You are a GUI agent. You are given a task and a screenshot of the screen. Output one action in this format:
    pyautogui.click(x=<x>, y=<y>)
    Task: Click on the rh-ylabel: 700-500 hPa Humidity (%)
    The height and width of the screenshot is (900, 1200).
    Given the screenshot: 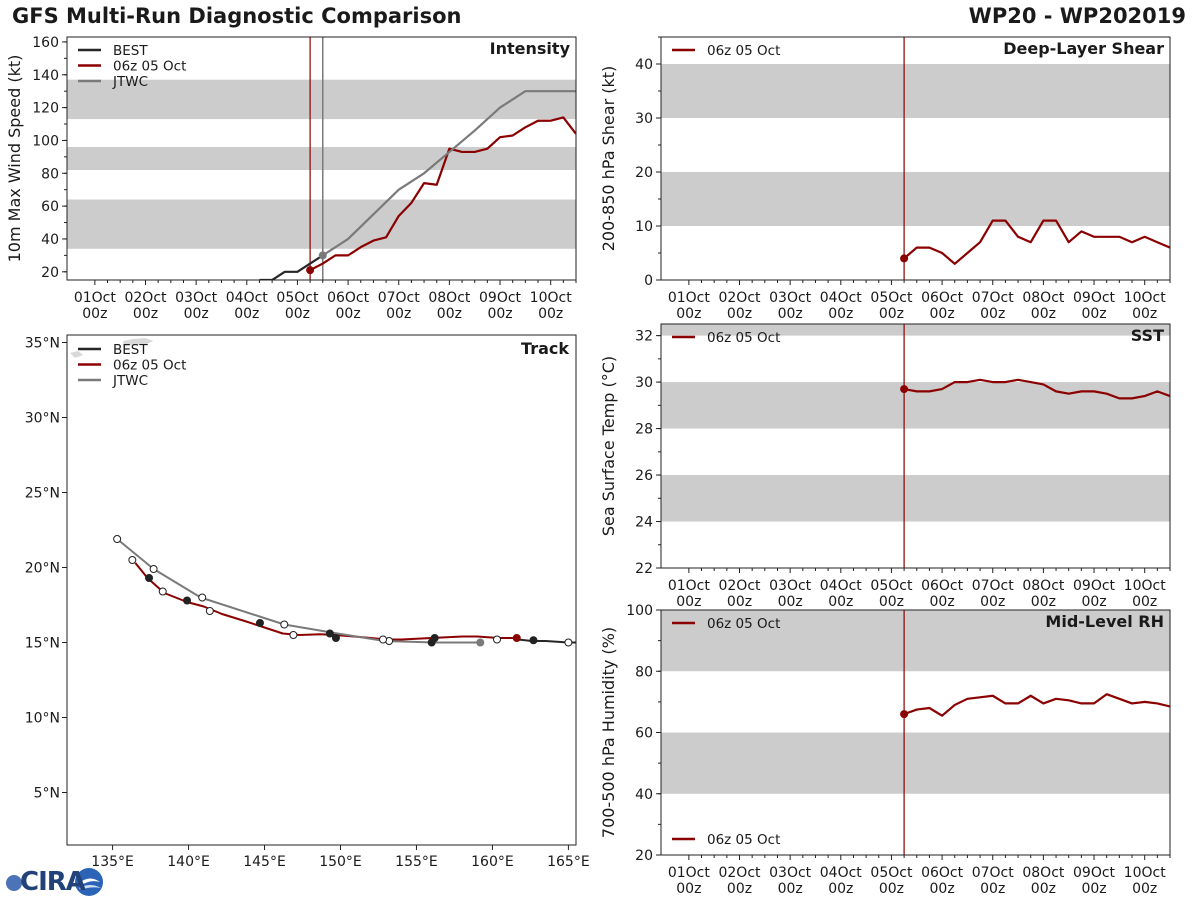 What is the action you would take?
    pyautogui.click(x=608, y=732)
    